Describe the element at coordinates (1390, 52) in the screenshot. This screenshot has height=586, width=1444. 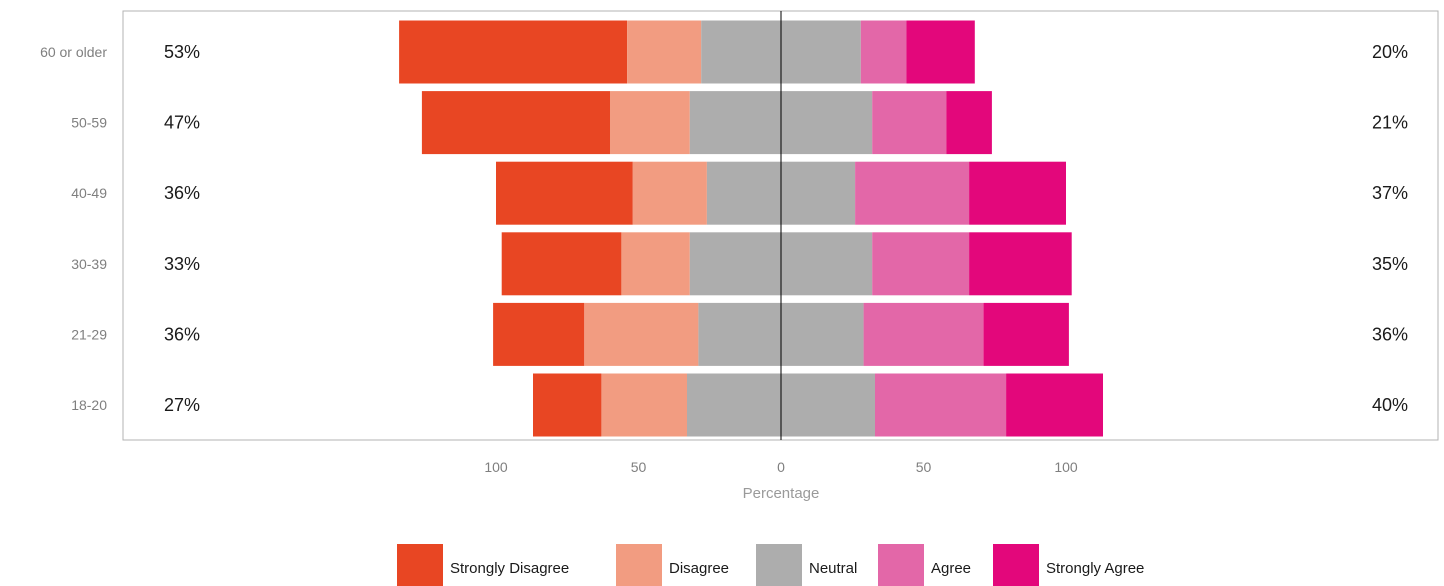
I see `right-percent-label: 20%` at that location.